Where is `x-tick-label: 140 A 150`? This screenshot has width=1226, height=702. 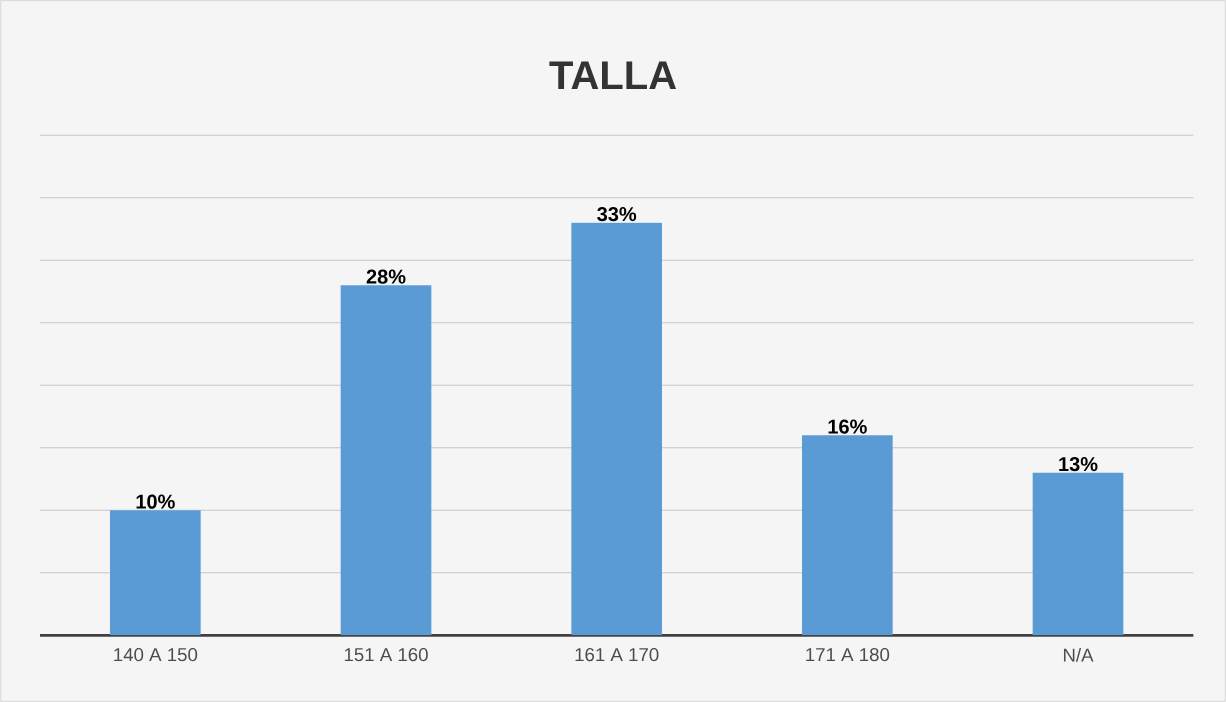 x-tick-label: 140 A 150 is located at coordinates (156, 655).